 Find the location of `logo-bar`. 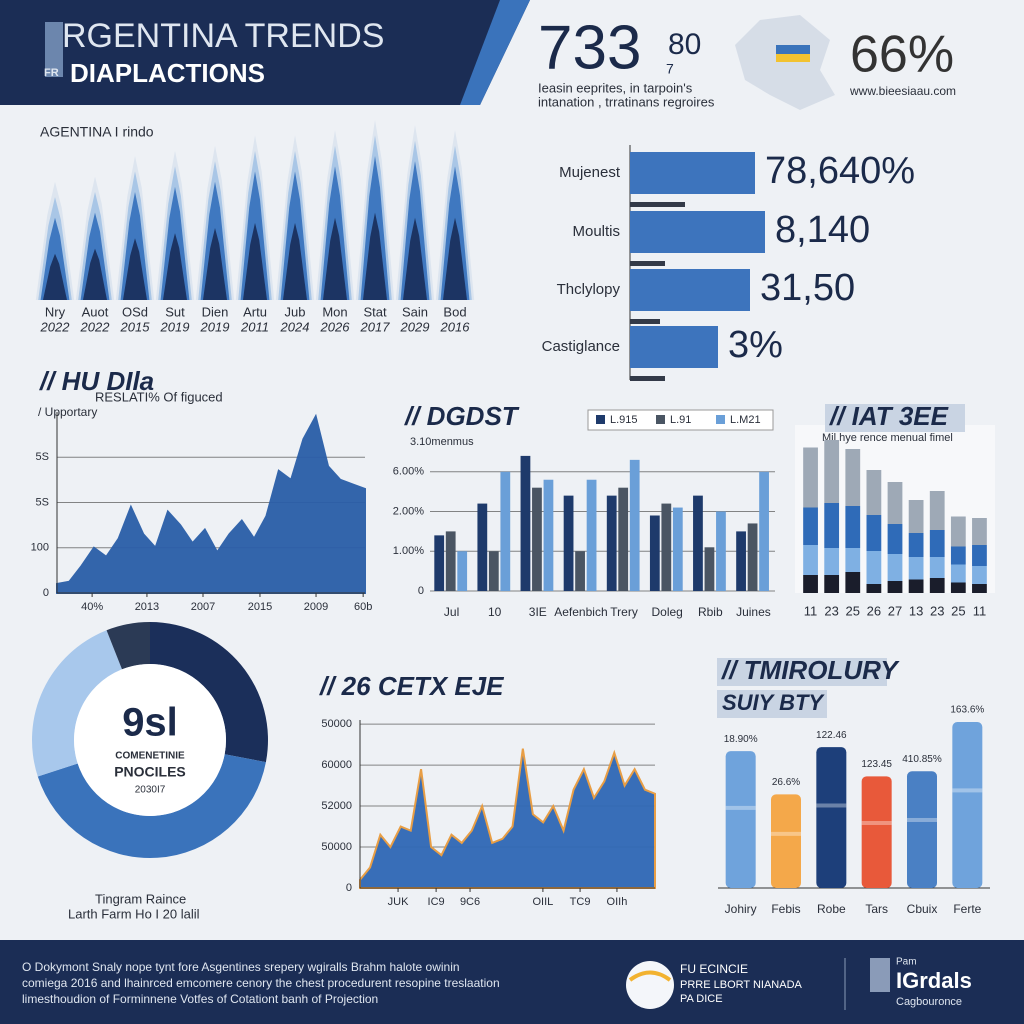

logo-bar is located at coordinates (54, 49).